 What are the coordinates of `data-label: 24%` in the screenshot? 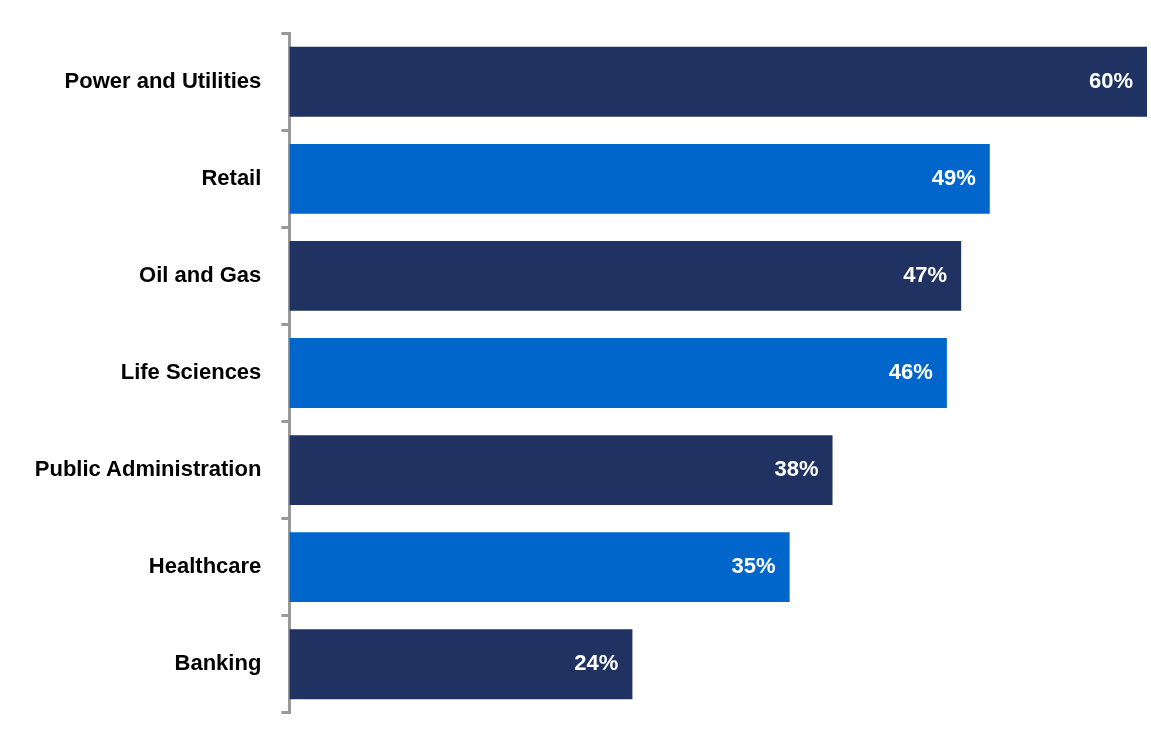 It's located at (596, 663).